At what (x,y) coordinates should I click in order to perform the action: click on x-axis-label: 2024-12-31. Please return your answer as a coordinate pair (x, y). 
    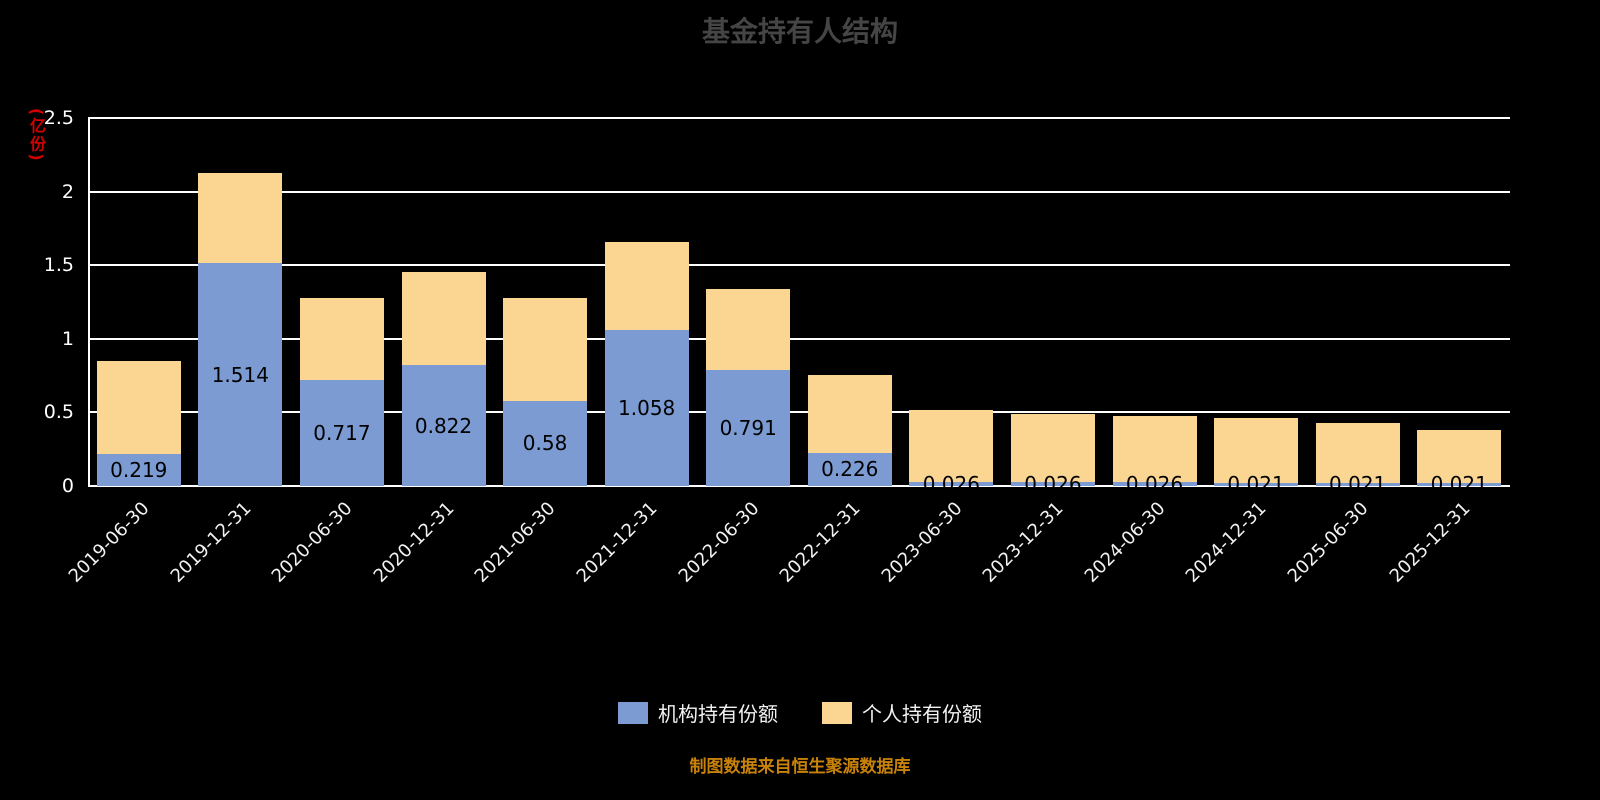
    Looking at the image, I should click on (1226, 542).